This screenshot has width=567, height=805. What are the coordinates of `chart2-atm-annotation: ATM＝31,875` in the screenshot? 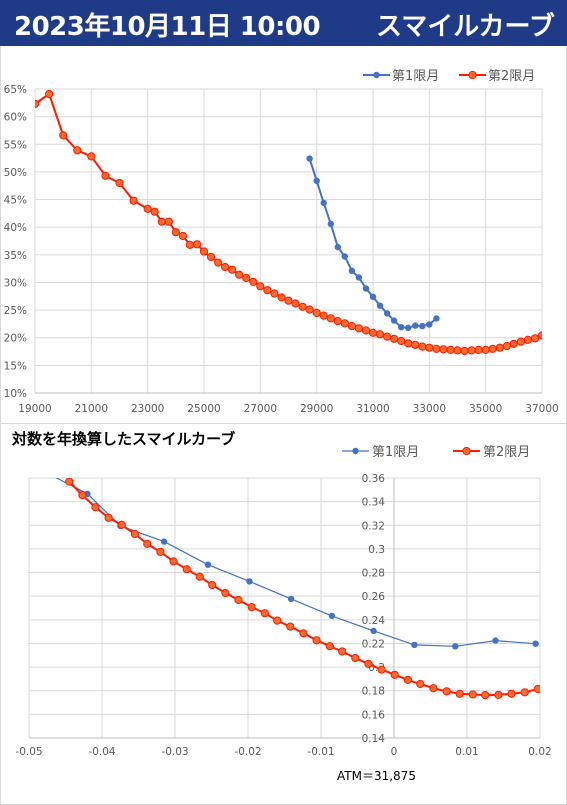 It's located at (376, 776).